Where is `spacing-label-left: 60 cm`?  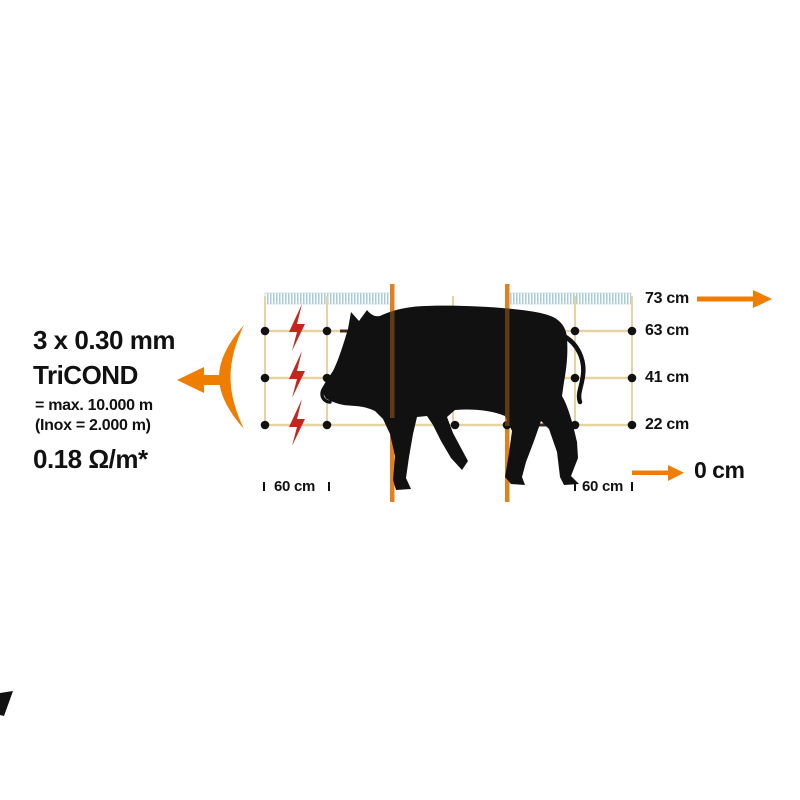
spacing-label-left: 60 cm is located at coordinates (295, 486).